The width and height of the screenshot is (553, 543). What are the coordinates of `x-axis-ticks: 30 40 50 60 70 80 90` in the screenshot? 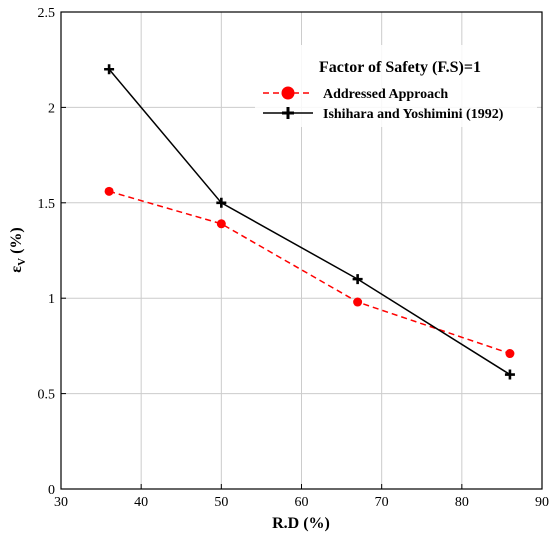 It's located at (301, 497).